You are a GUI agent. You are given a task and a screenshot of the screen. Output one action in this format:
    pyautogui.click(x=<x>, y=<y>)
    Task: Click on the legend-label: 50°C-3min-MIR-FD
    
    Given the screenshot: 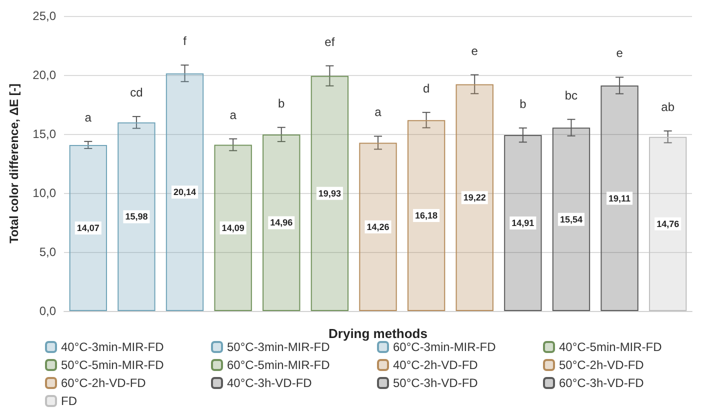 What is the action you would take?
    pyautogui.click(x=278, y=347)
    